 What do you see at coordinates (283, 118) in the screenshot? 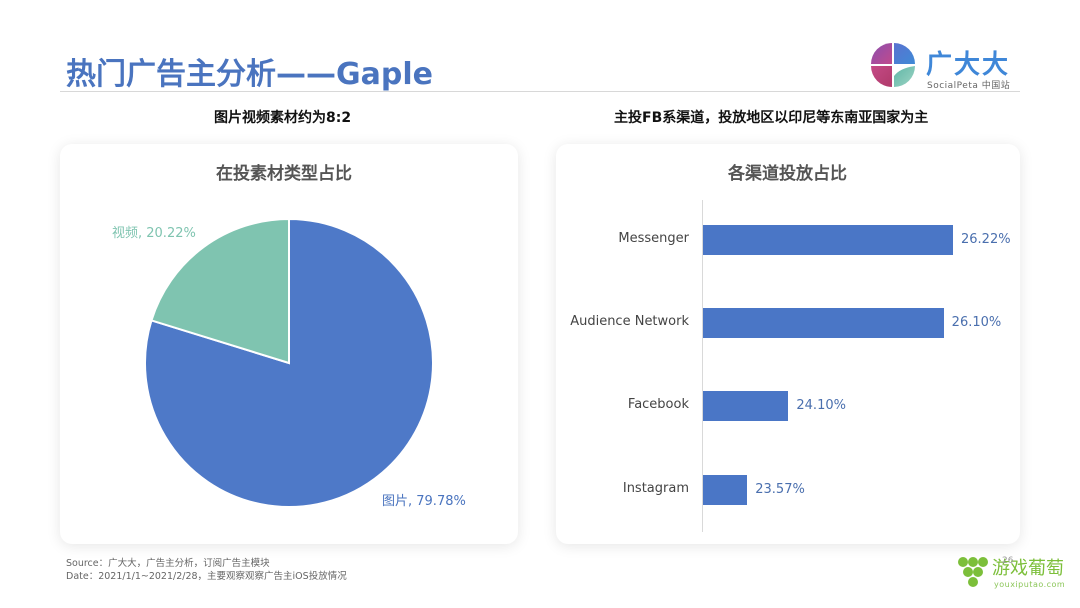
I see `left-section-heading: 图片视频素材约为8:2` at bounding box center [283, 118].